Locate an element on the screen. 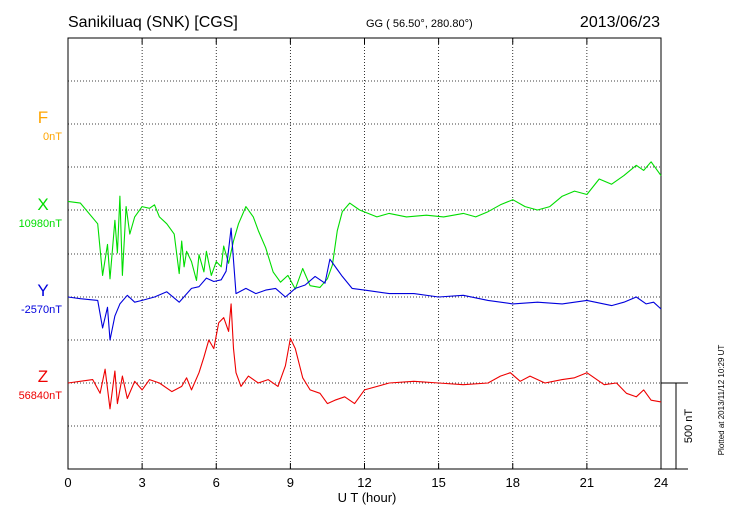  x-tick-label: 12 is located at coordinates (364, 482).